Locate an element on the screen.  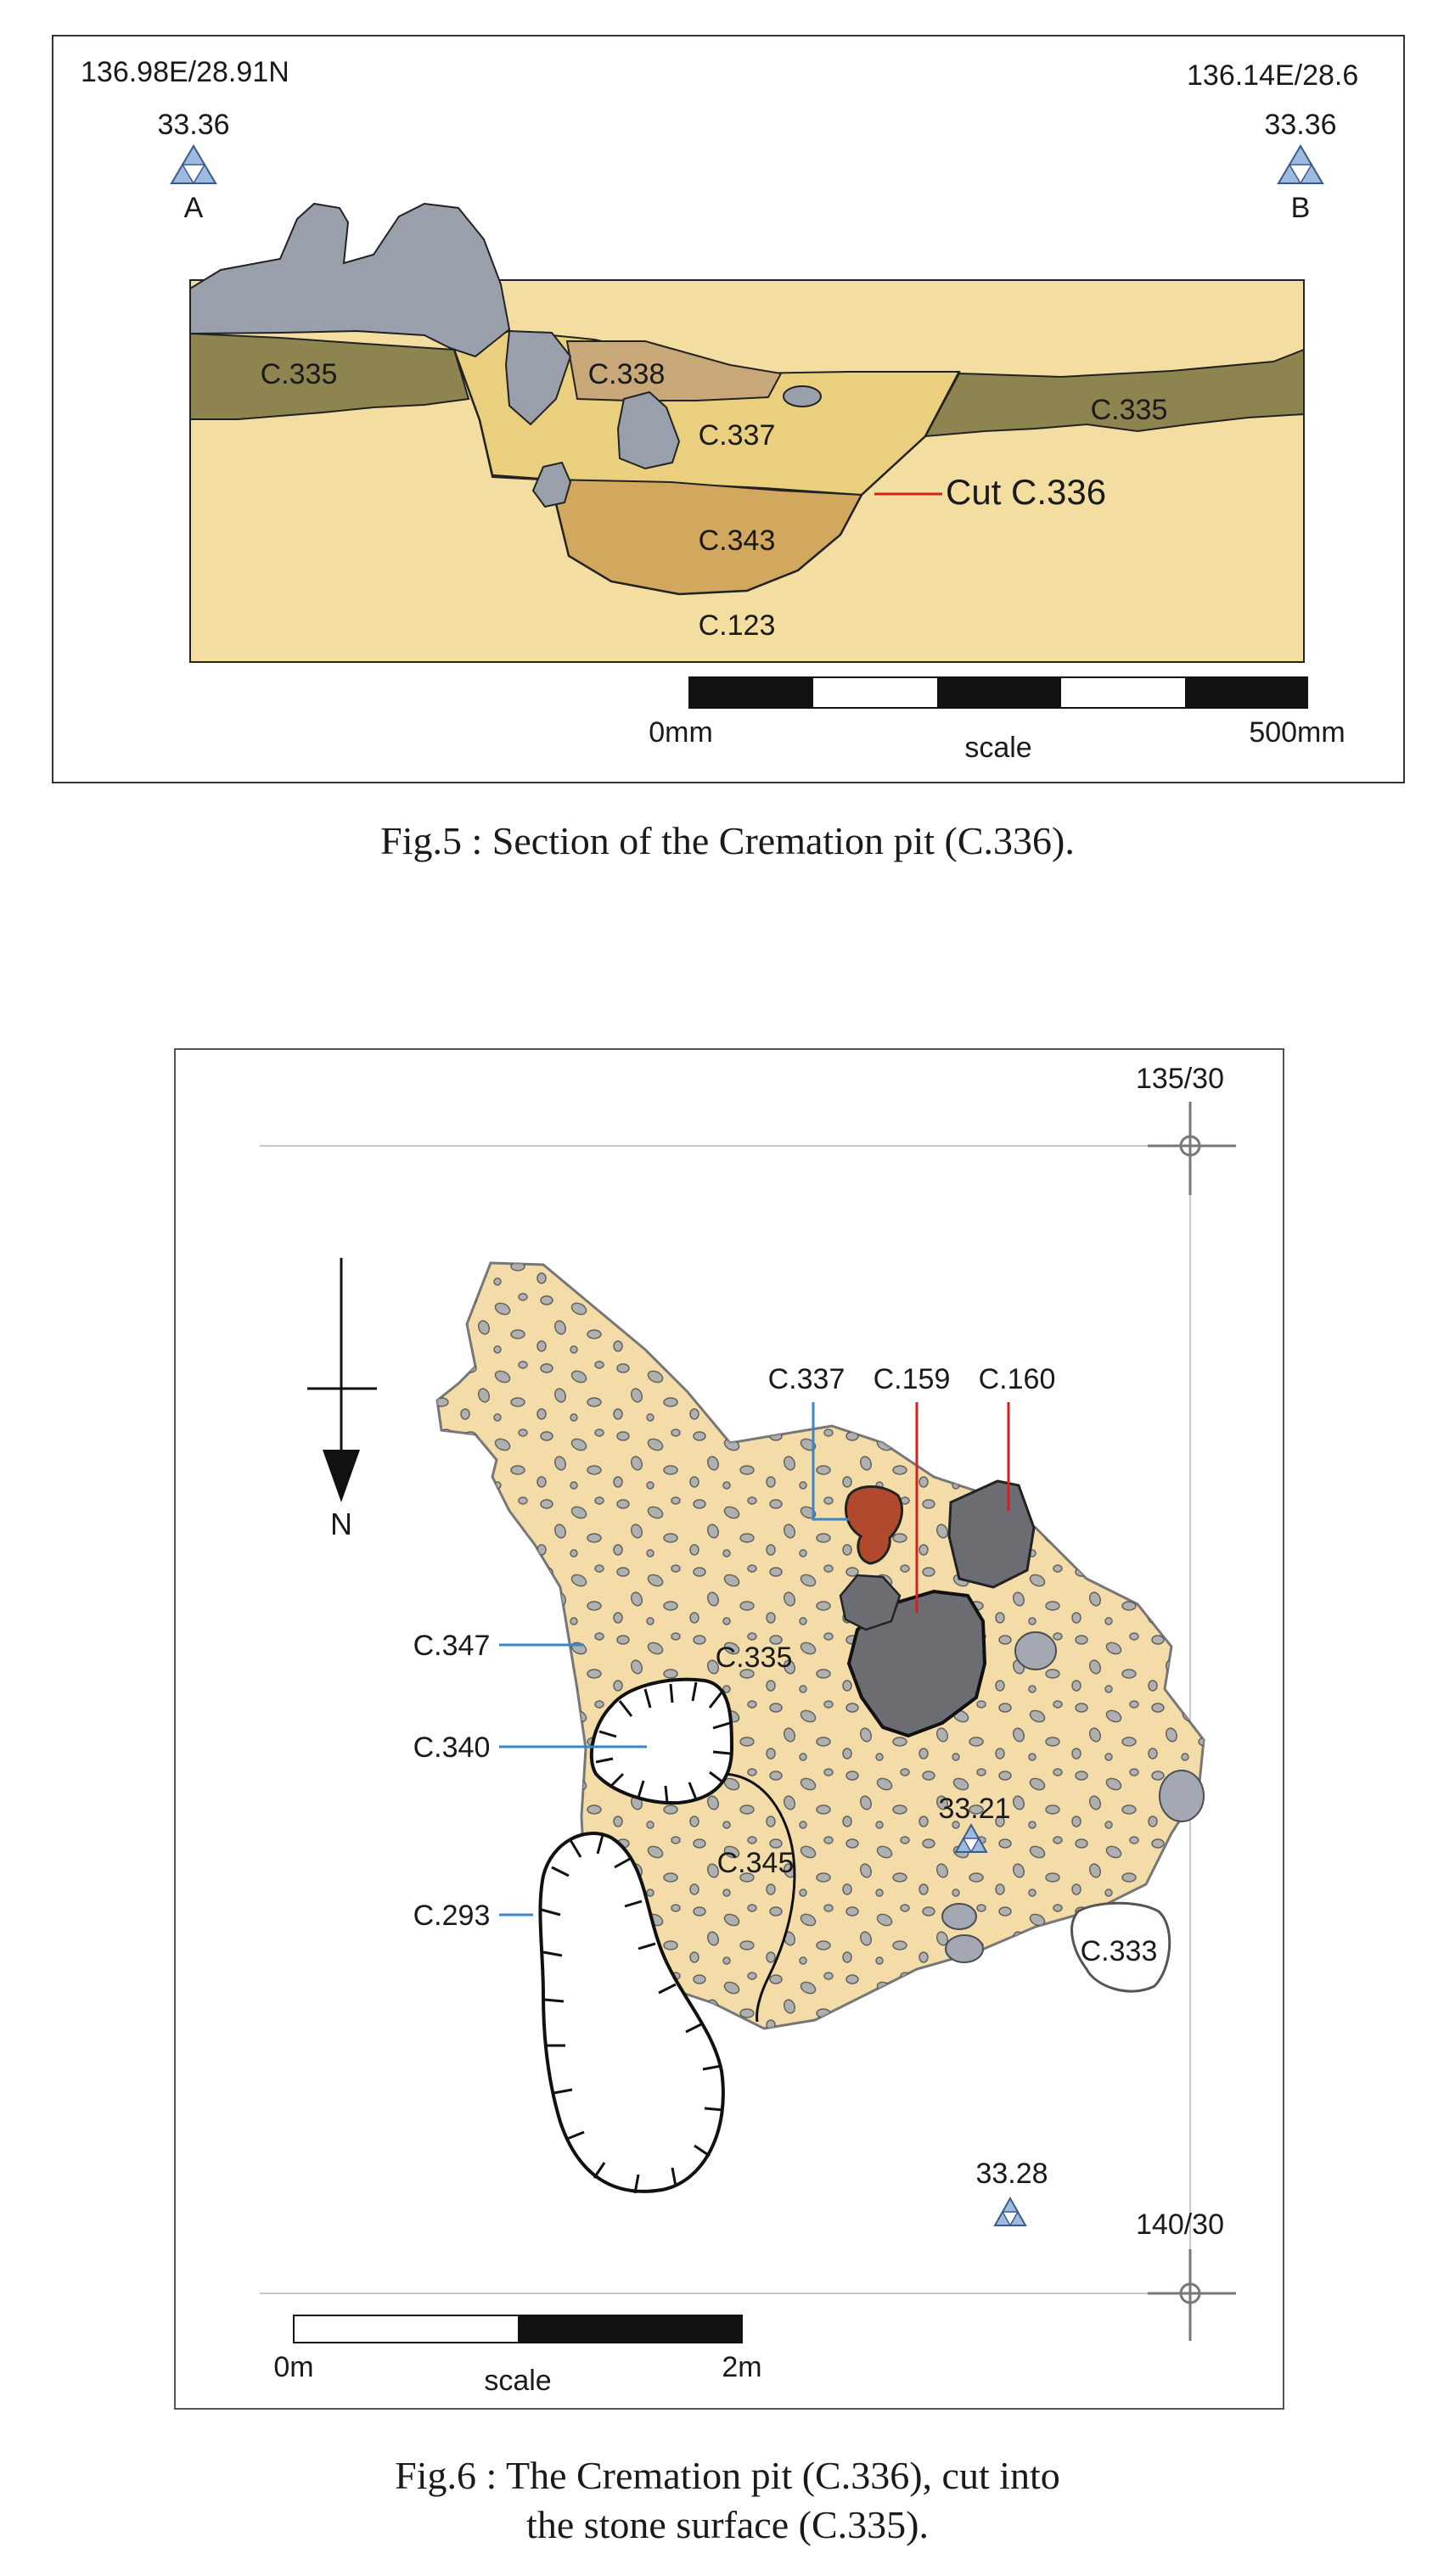
pit-c293-hachures is located at coordinates (632, 2014).